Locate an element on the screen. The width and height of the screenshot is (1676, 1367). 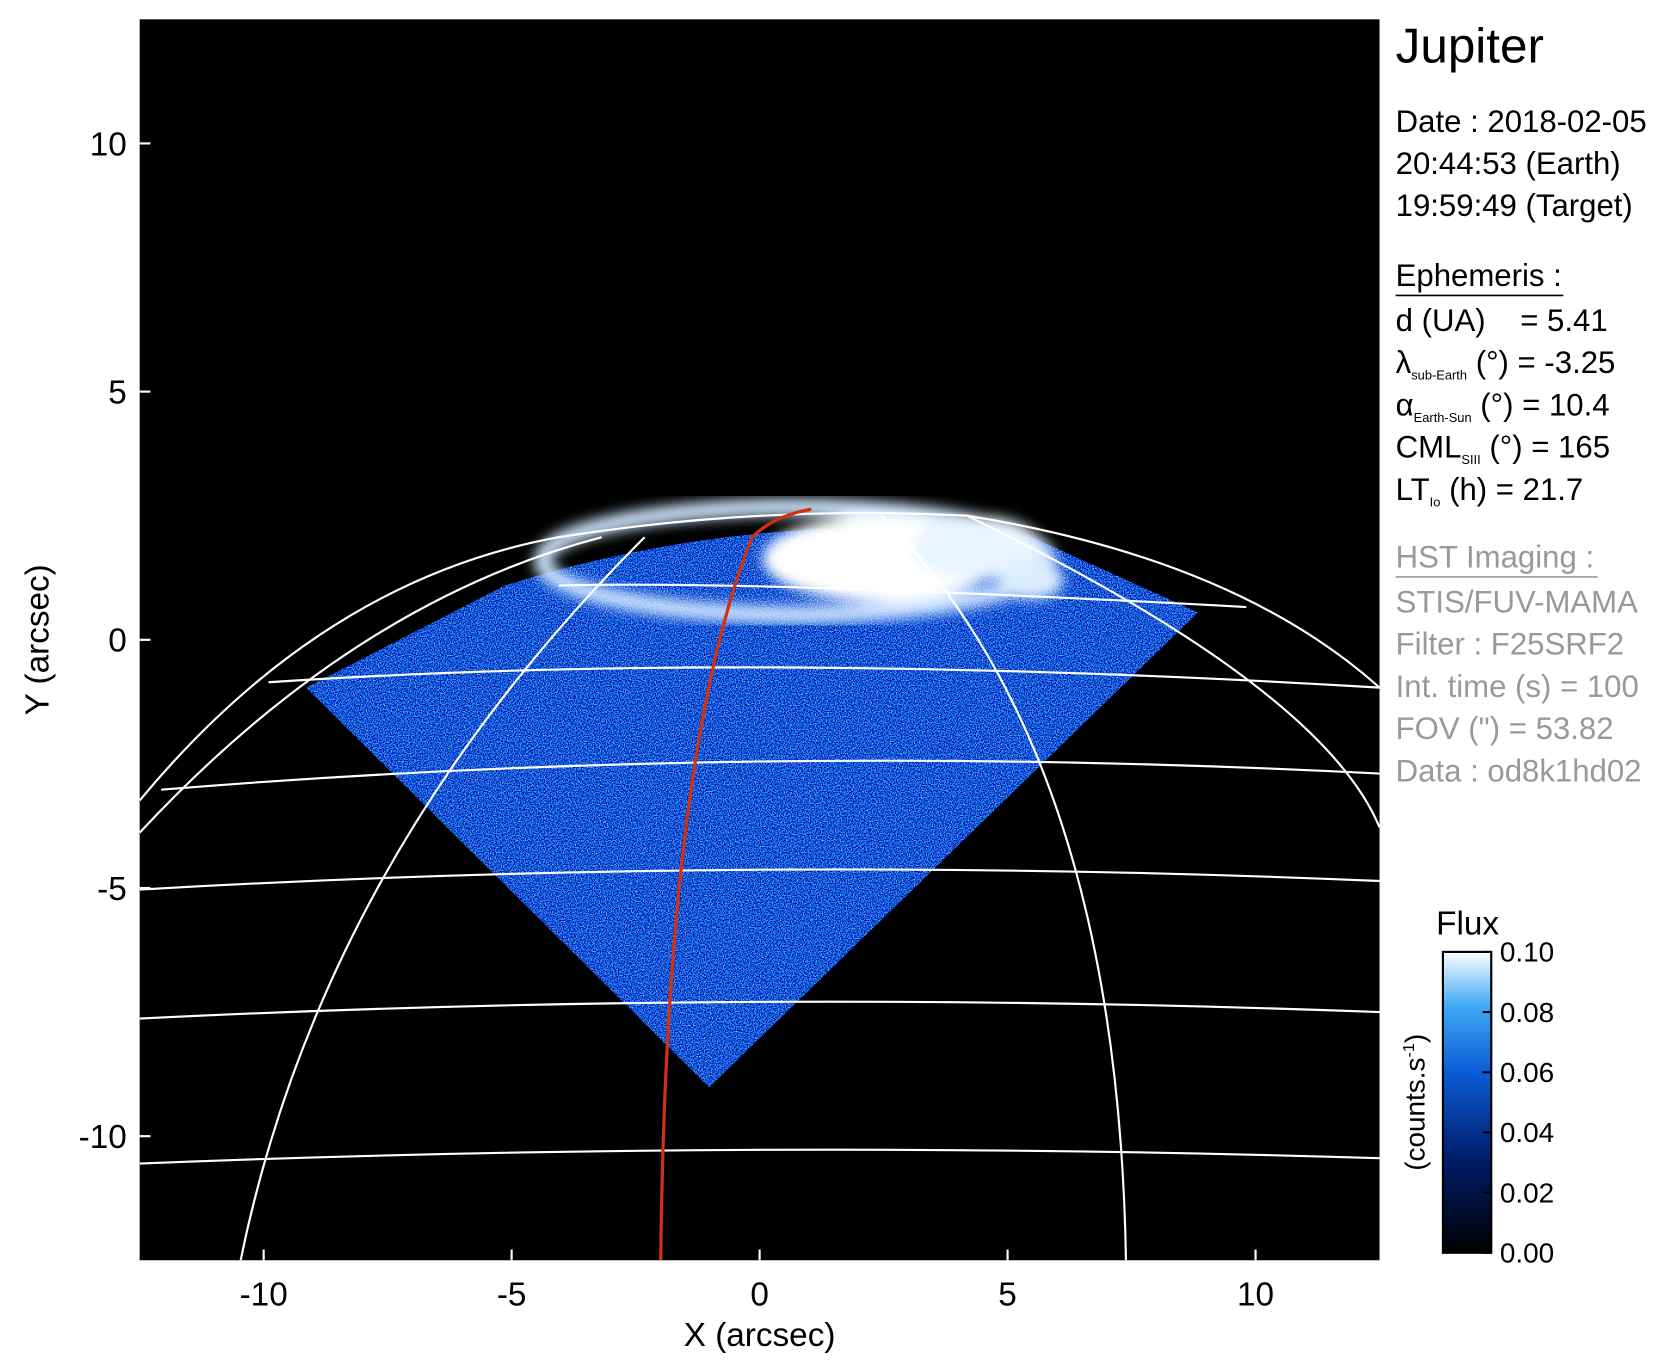
hst-line: Data : od8k1hd02 is located at coordinates (1519, 770).